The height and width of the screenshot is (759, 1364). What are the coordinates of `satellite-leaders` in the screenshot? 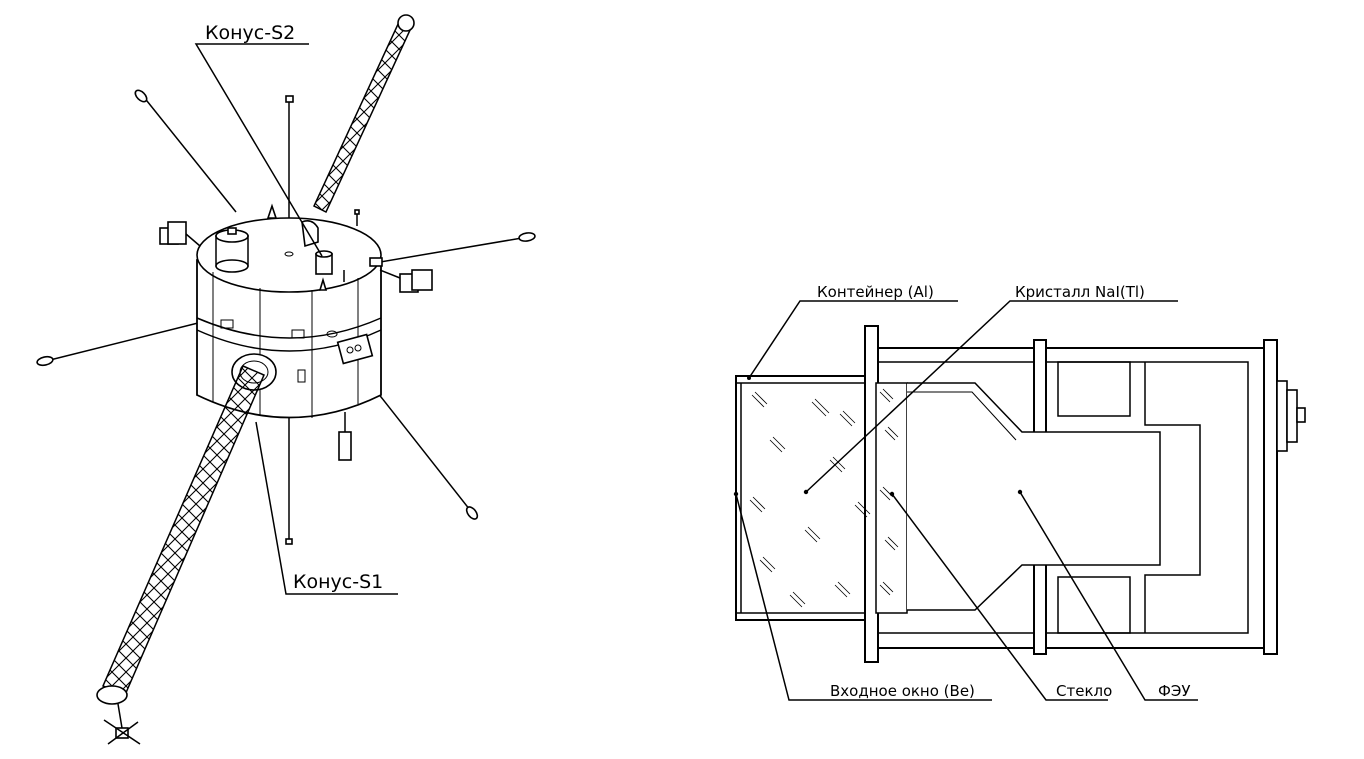 It's located at (296, 319).